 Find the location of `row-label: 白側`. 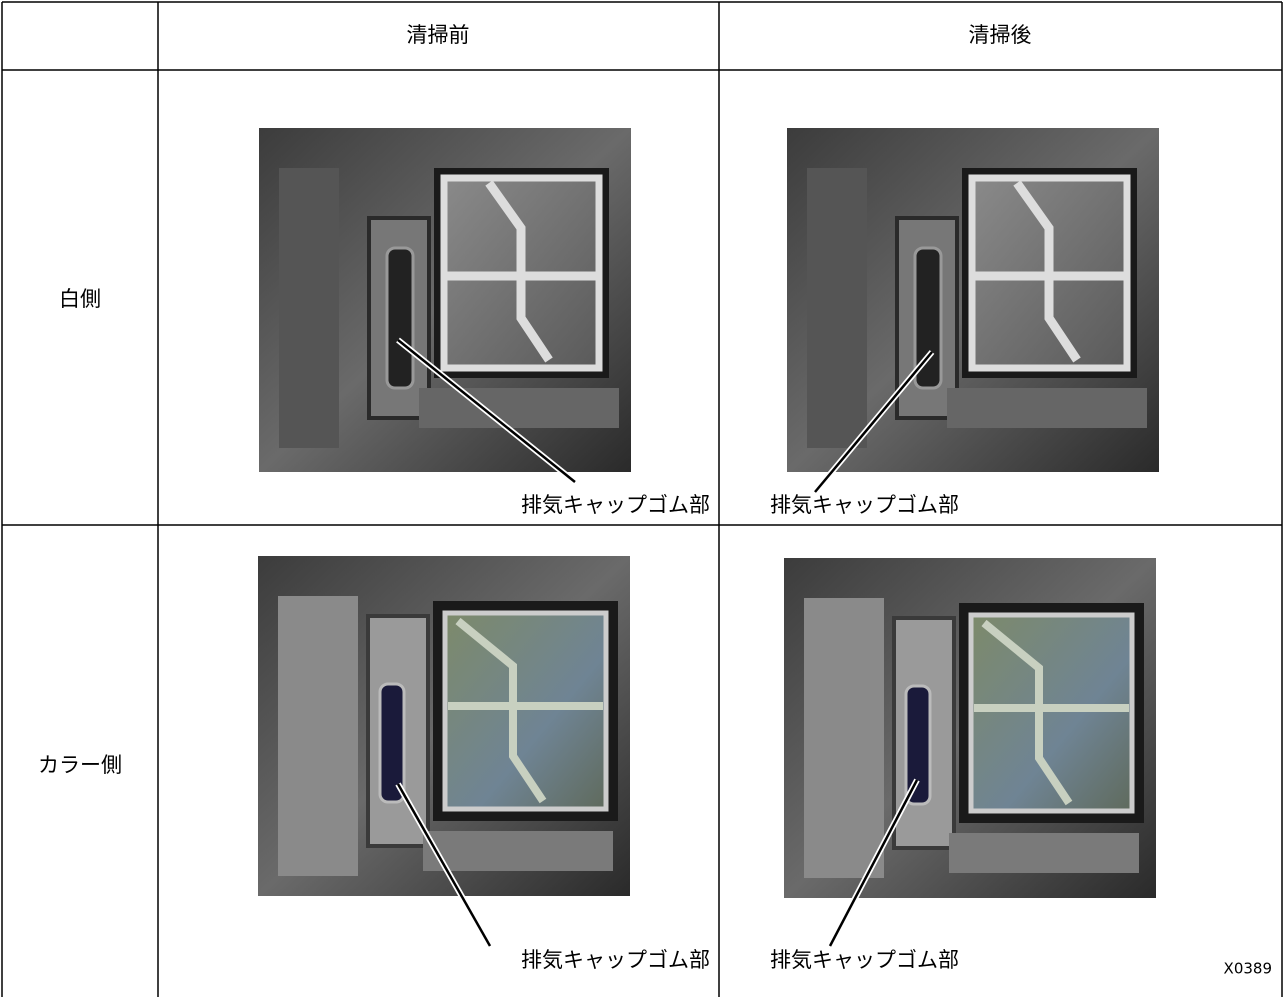

row-label: 白側 is located at coordinates (80, 299).